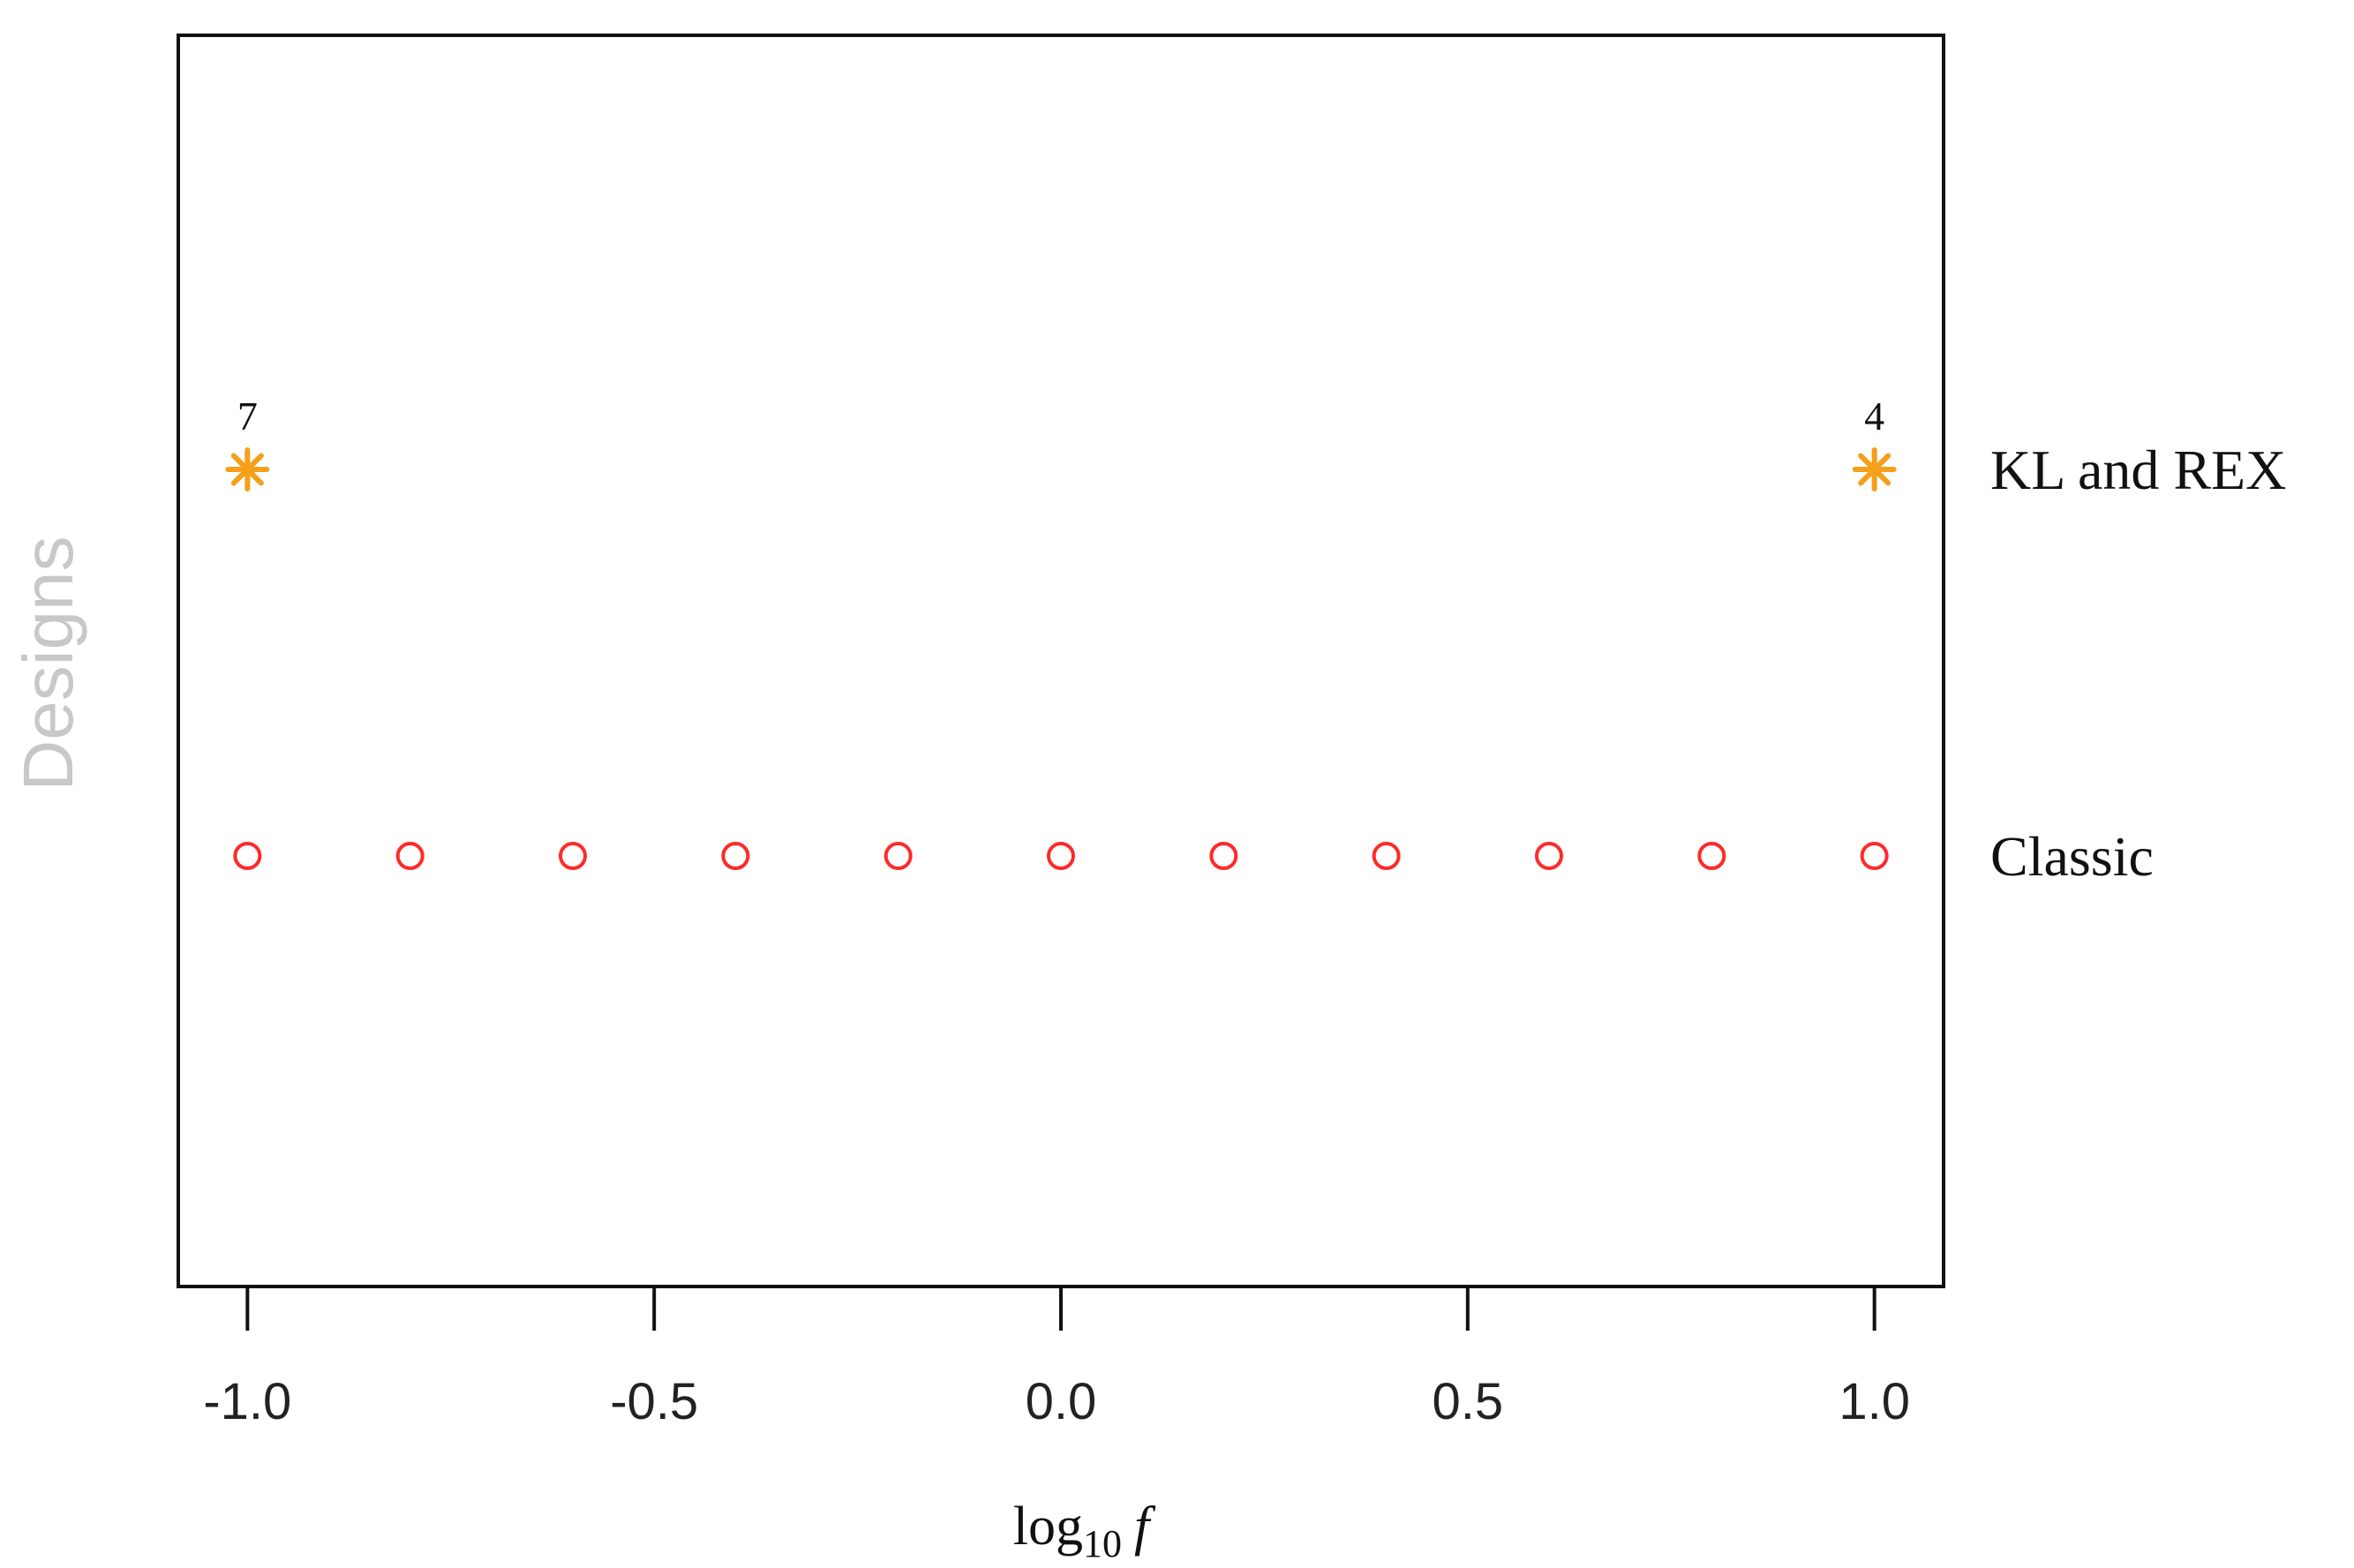 Image resolution: width=2354 pixels, height=1568 pixels. What do you see at coordinates (1874, 416) in the screenshot?
I see `point-count-label: 4` at bounding box center [1874, 416].